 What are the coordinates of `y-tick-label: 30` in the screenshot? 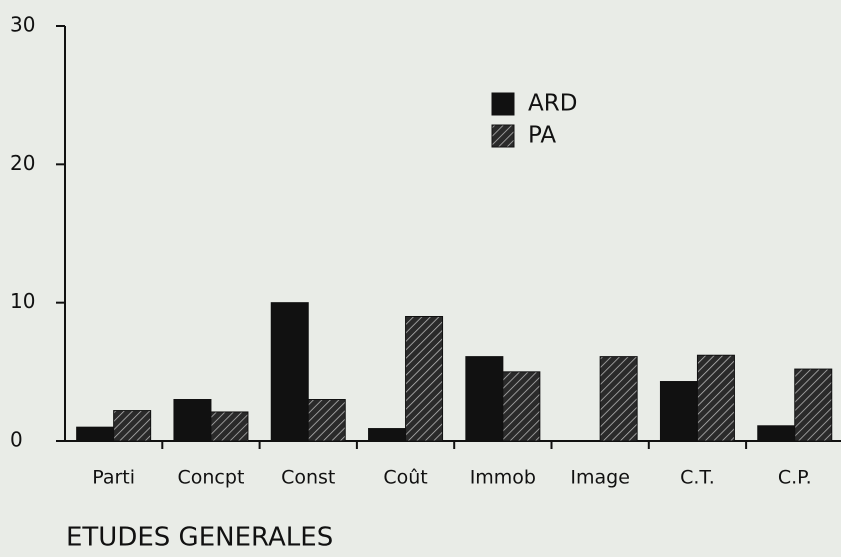 It's located at (22, 25).